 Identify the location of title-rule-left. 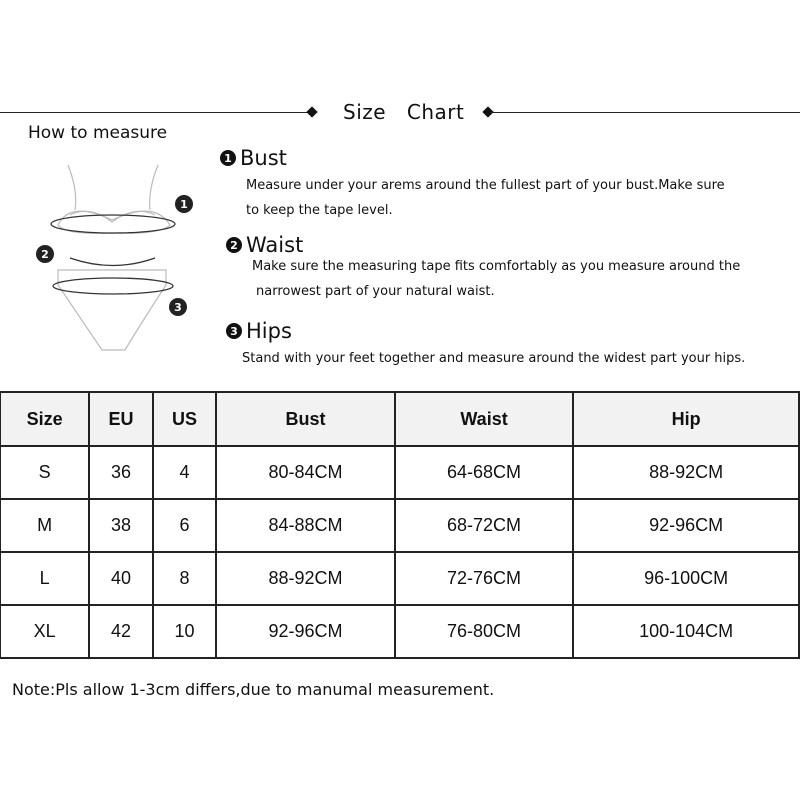
(156, 112).